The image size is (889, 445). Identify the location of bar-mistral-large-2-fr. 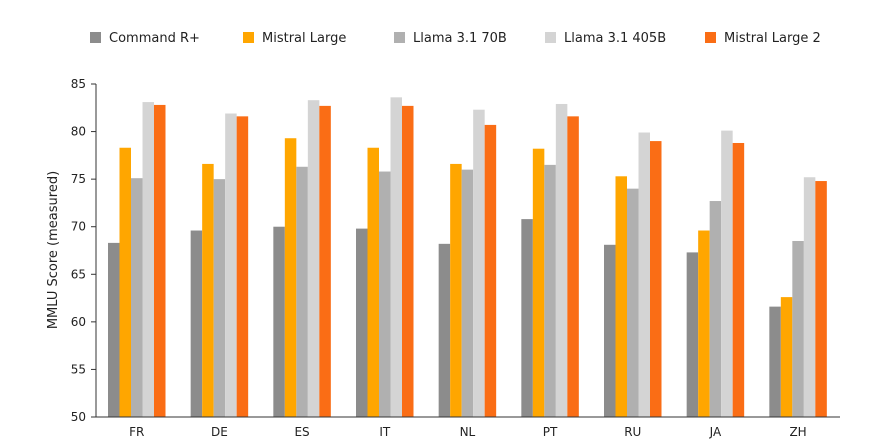
(160, 260).